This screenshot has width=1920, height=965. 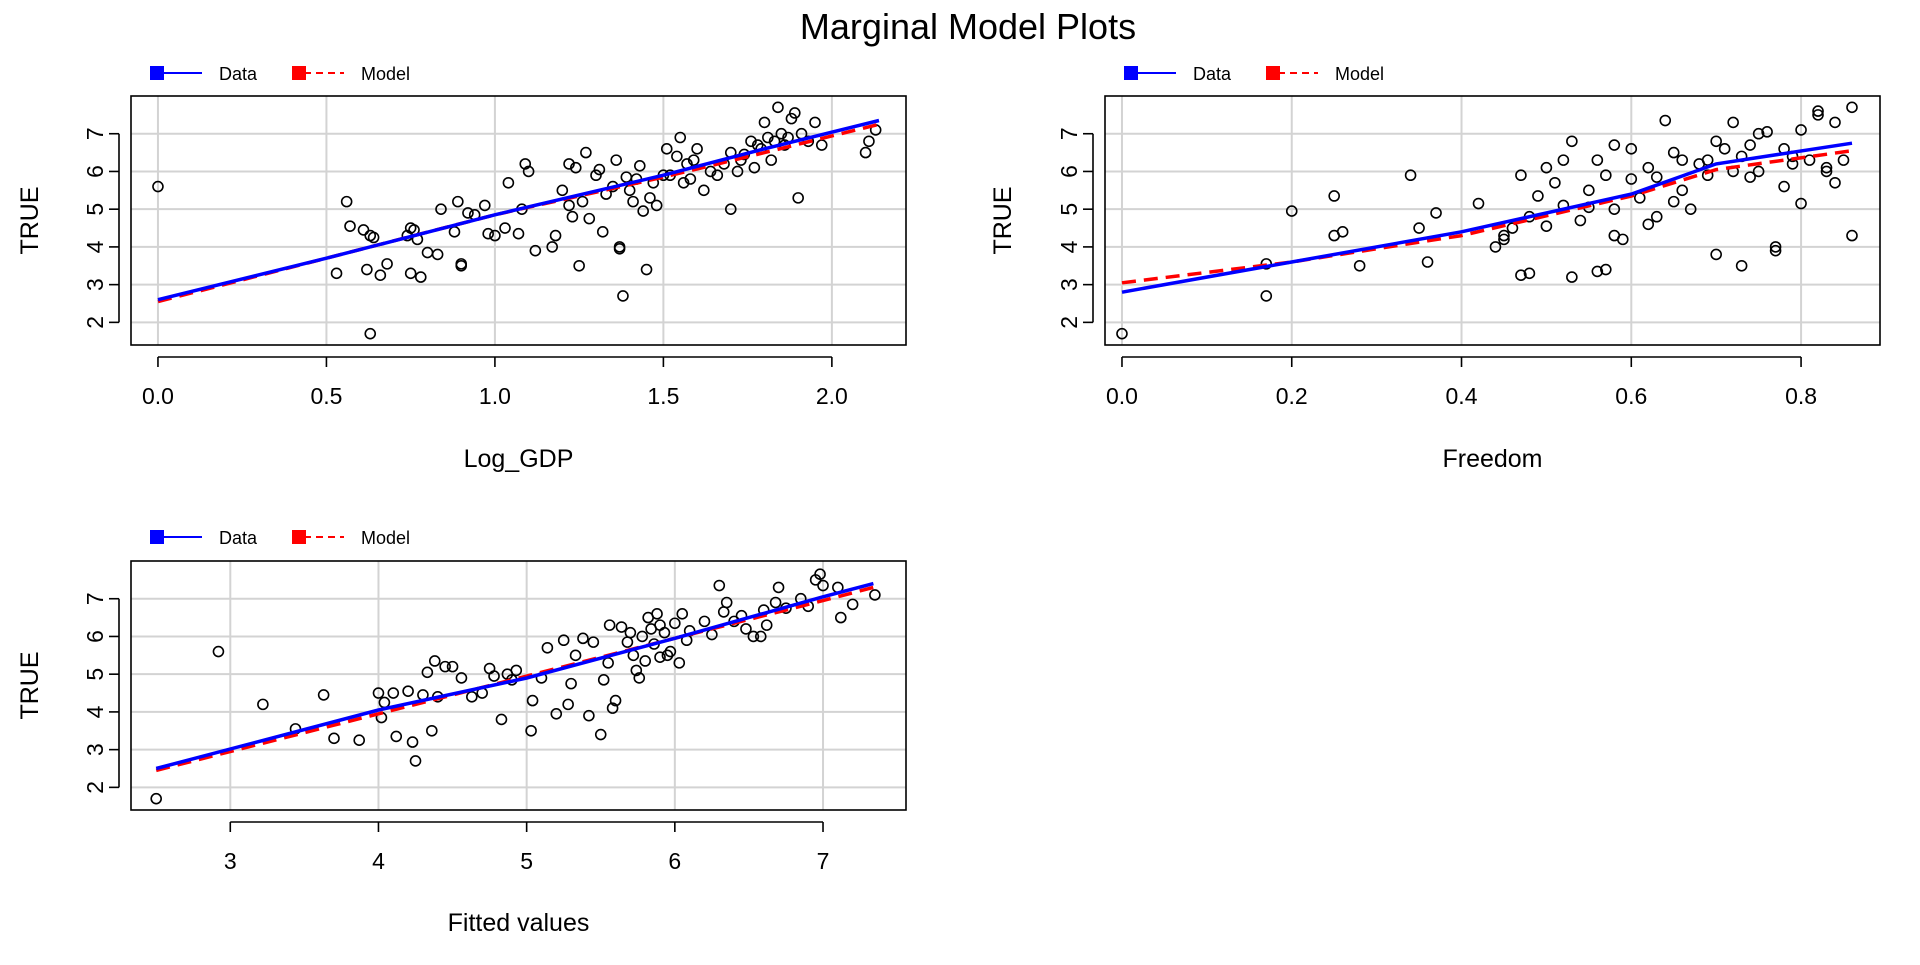 What do you see at coordinates (238, 74) in the screenshot?
I see `legend-label: Data` at bounding box center [238, 74].